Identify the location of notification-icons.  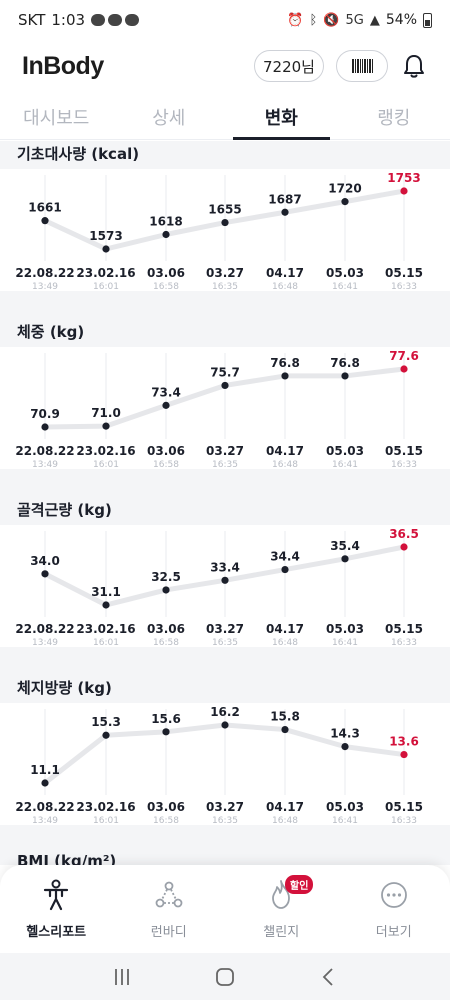
(115, 20).